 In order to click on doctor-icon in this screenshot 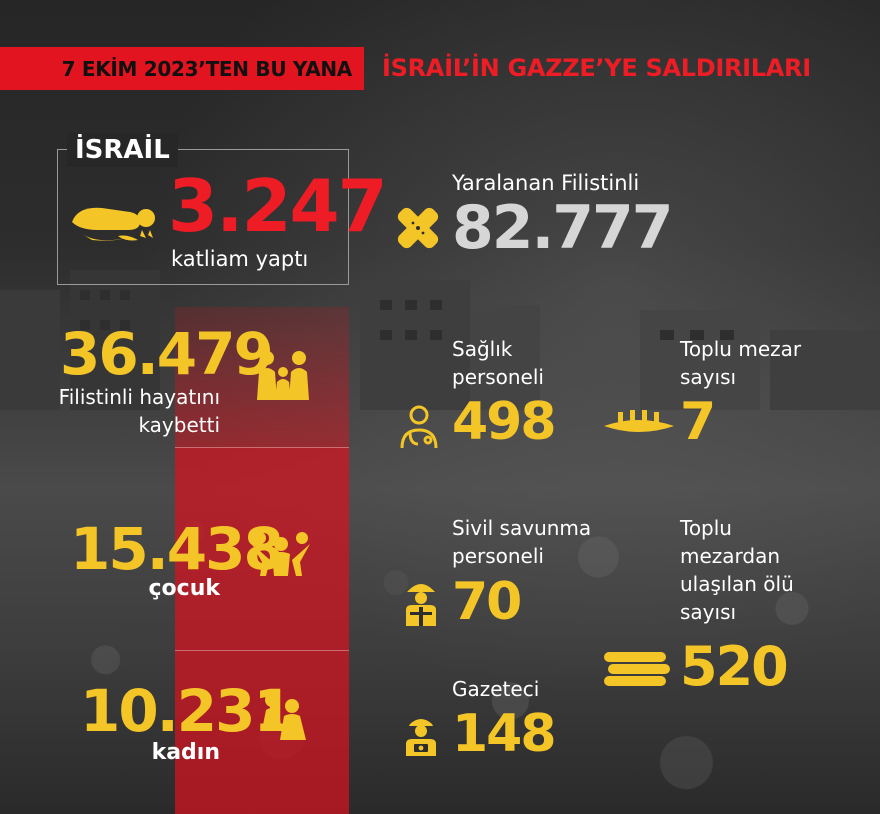, I will do `click(419, 427)`.